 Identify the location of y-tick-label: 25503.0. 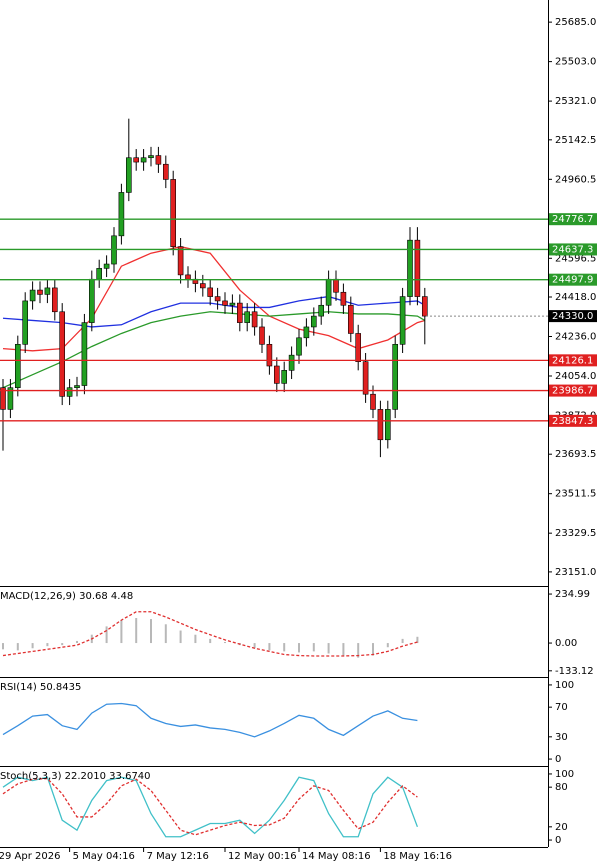
(575, 62).